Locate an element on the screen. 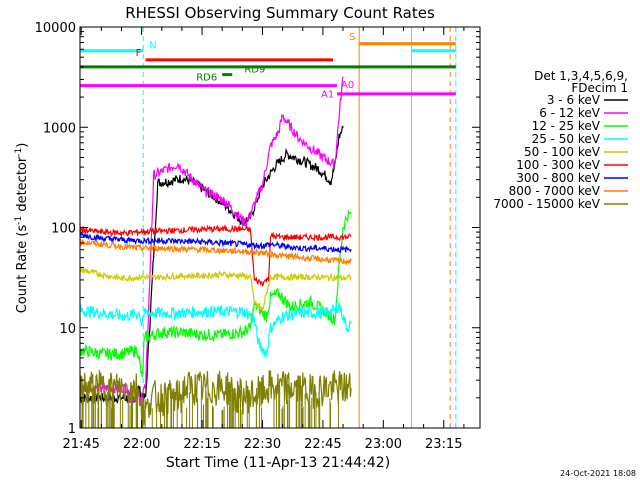 Image resolution: width=640 pixels, height=480 pixels. legend-header-line: Det 1,3,4,5,6,9, is located at coordinates (581, 76).